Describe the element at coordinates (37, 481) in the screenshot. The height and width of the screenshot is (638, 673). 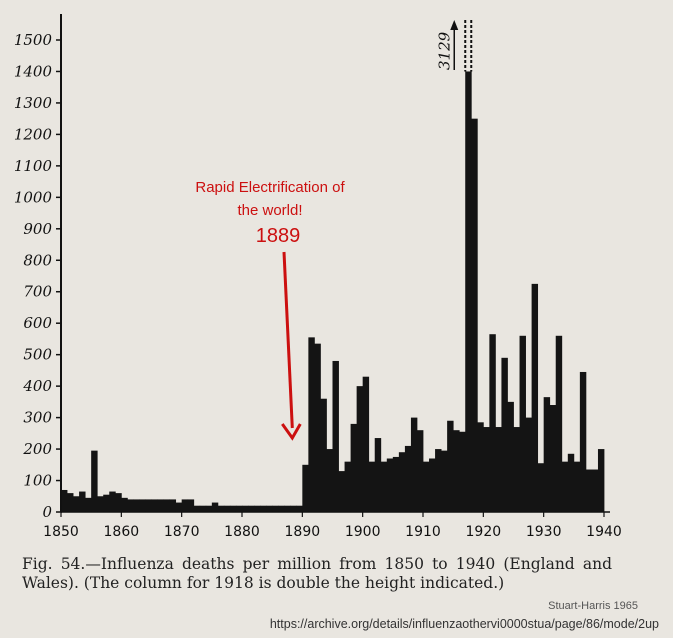
I see `y-tick-label: 100` at that location.